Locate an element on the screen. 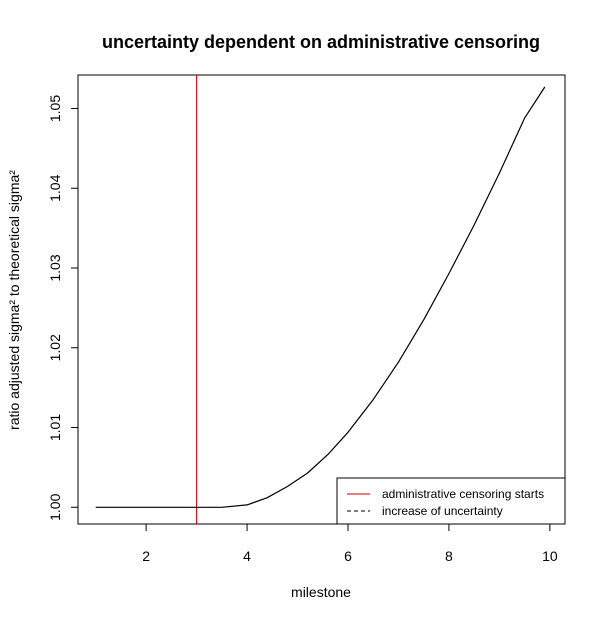 The width and height of the screenshot is (605, 622). legend-label-censoring: administrative censoring starts is located at coordinates (463, 494).